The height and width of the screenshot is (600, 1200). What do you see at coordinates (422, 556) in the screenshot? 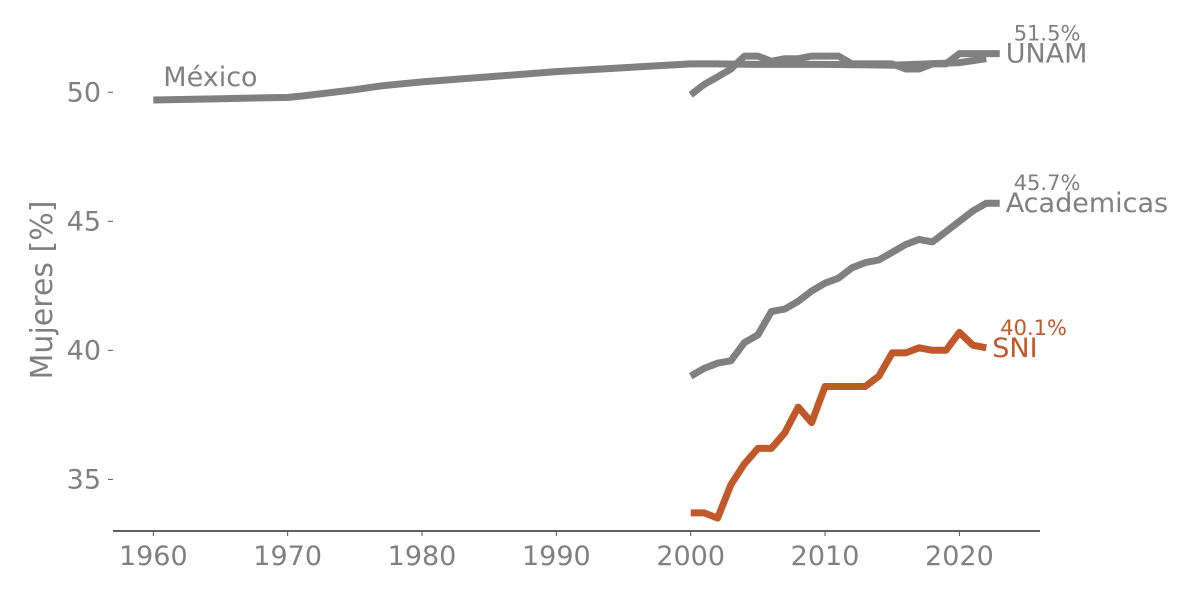
I see `x-tick-label: 1980` at bounding box center [422, 556].